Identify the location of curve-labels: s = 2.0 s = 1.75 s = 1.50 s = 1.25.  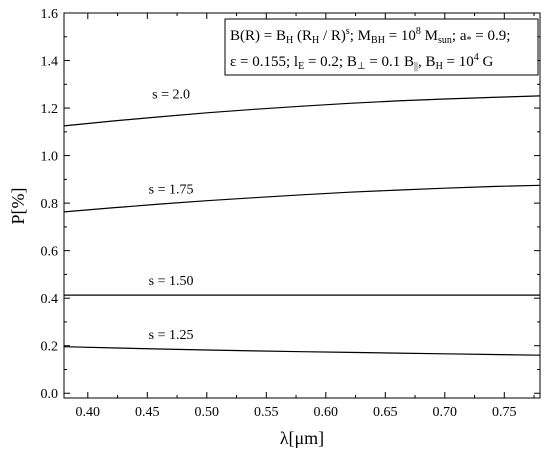
(171, 216).